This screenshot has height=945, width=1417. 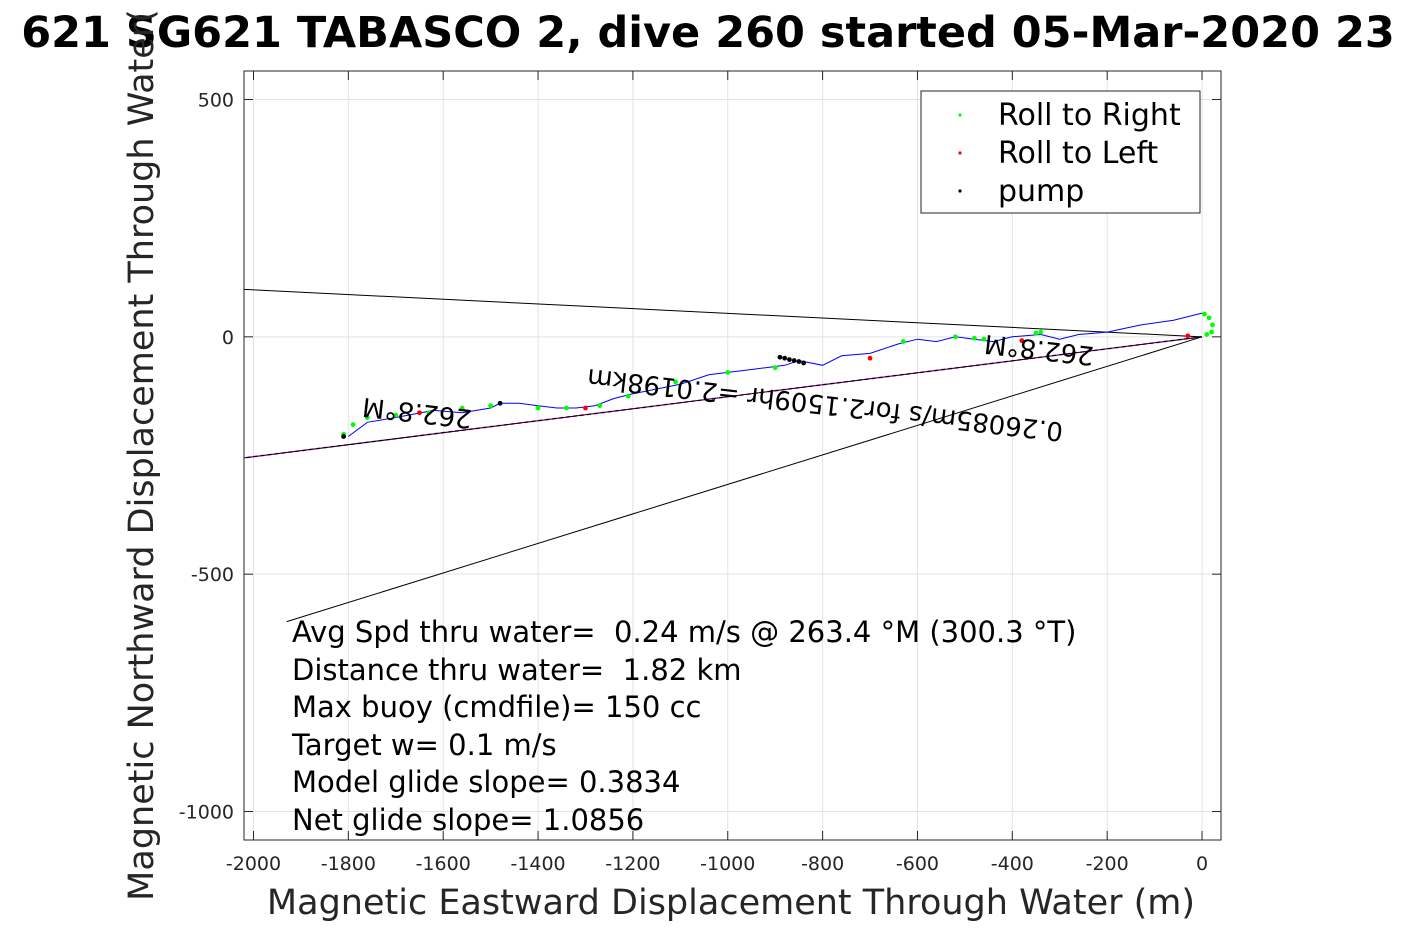 I want to click on point-markers, so click(x=778, y=375).